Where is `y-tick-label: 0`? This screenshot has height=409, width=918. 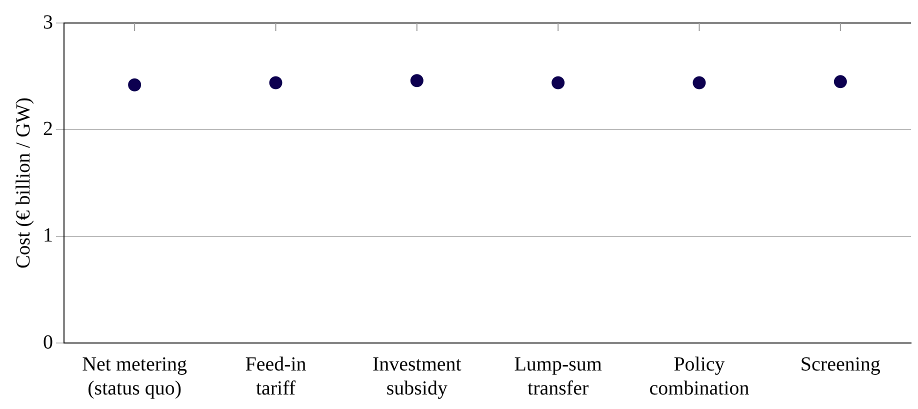
y-tick-label: 0 is located at coordinates (48, 342).